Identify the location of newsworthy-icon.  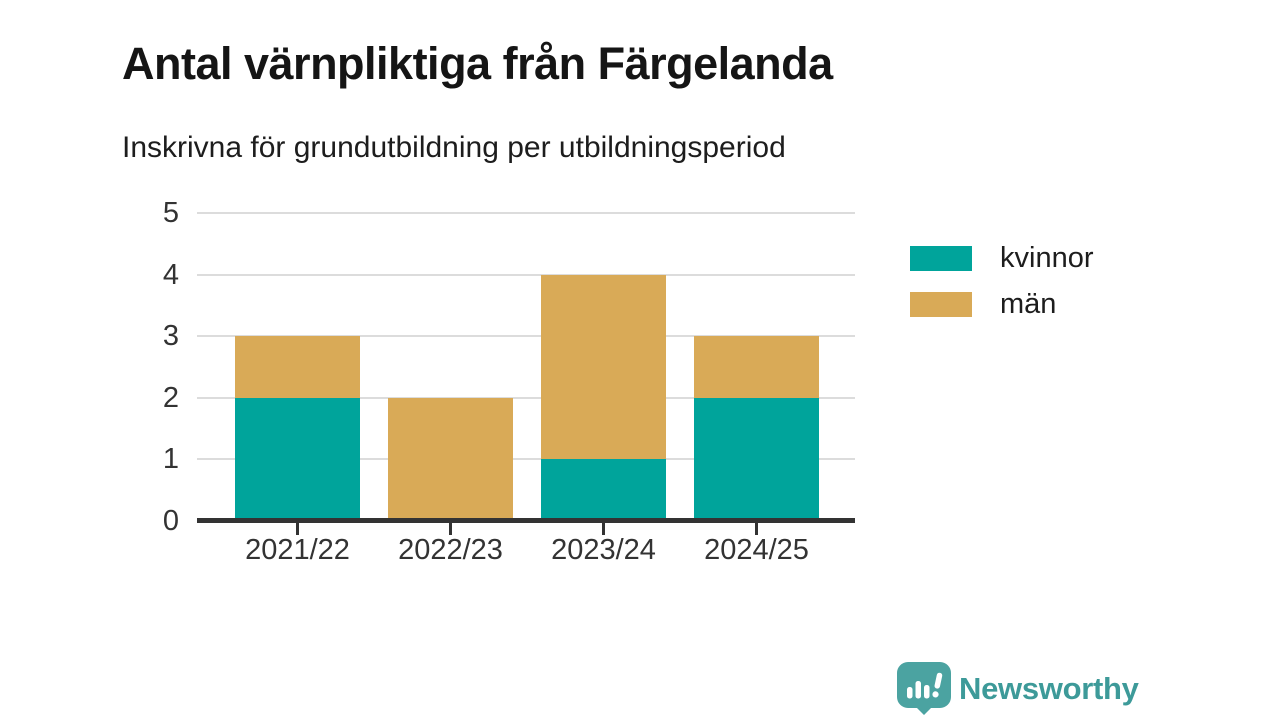
(924, 688).